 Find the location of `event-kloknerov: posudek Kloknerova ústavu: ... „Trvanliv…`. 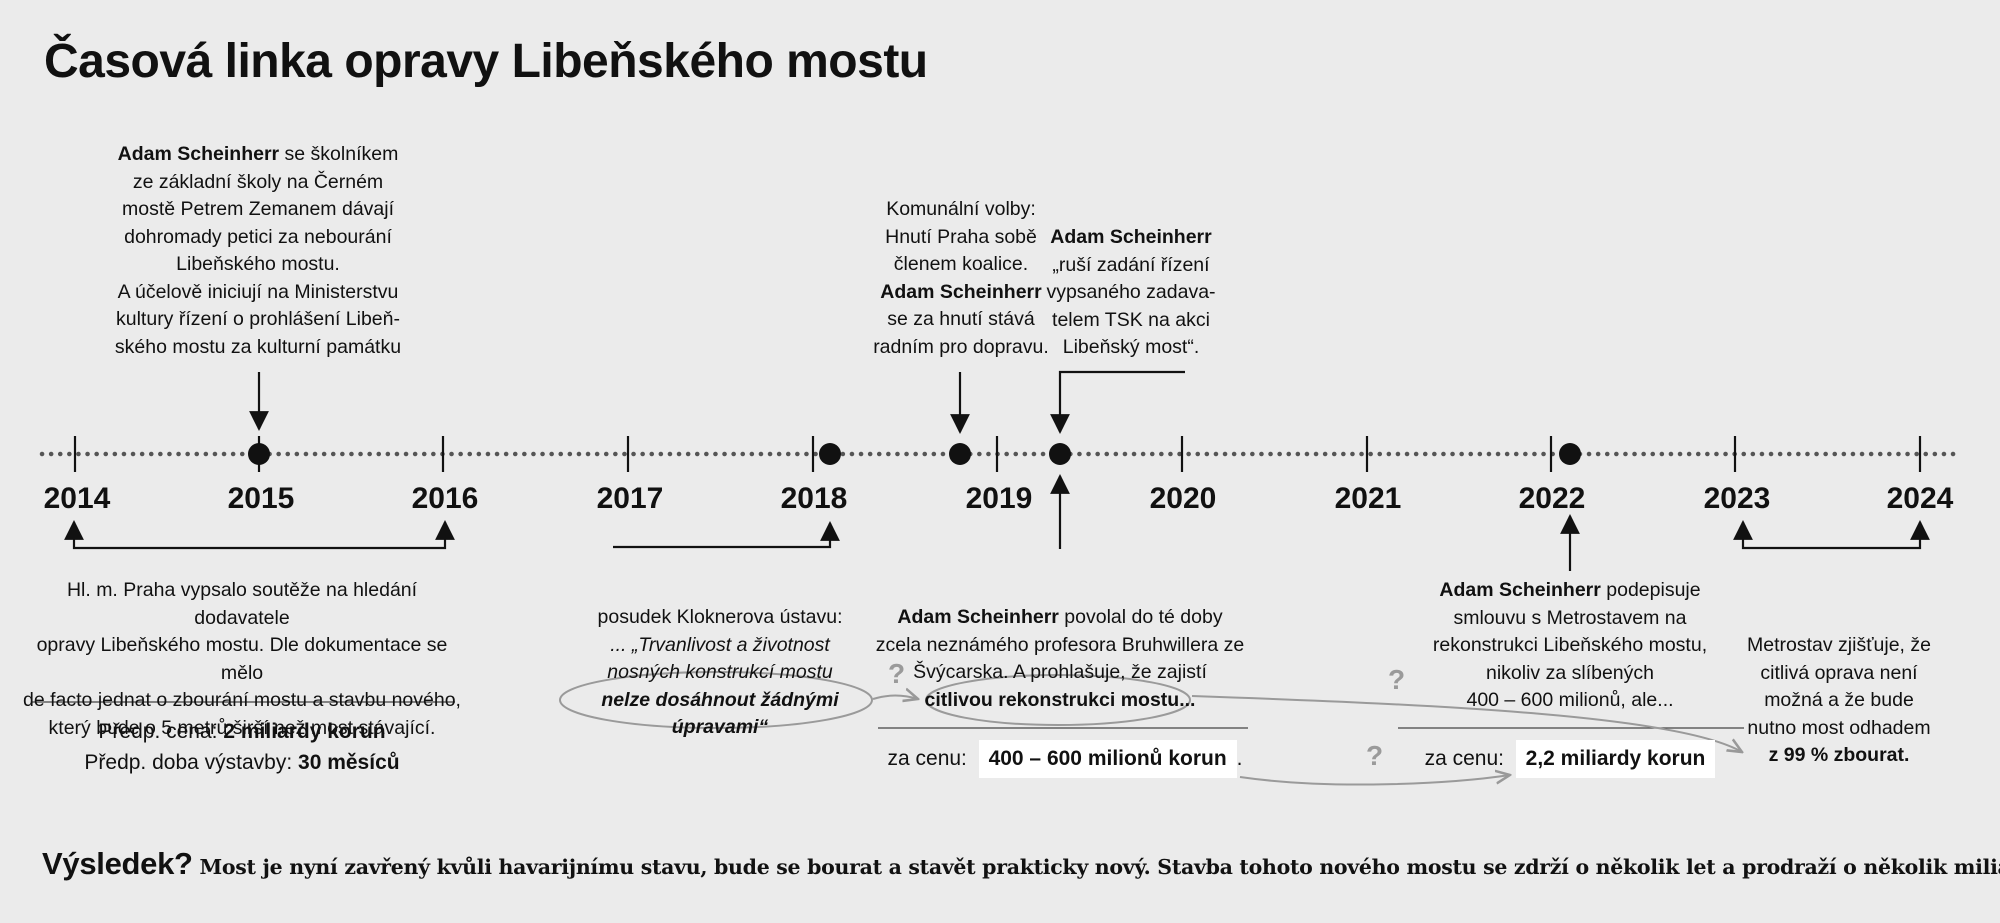

event-kloknerov: posudek Kloknerova ústavu: ... „Trvanliv… is located at coordinates (720, 672).